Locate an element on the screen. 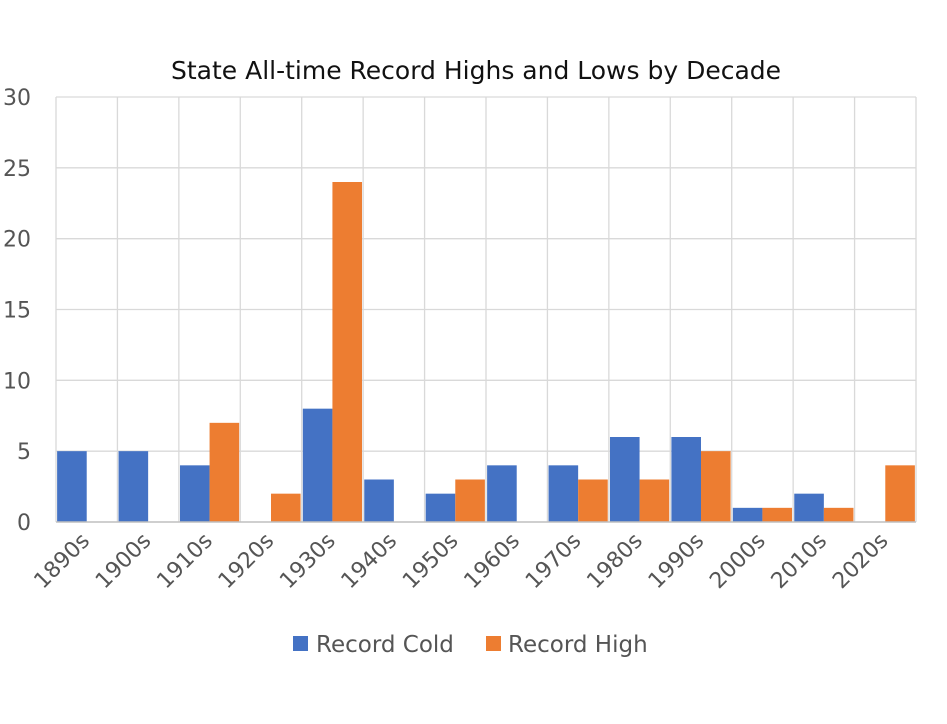 The height and width of the screenshot is (724, 947). x-tick-label: 2010s is located at coordinates (799, 561).